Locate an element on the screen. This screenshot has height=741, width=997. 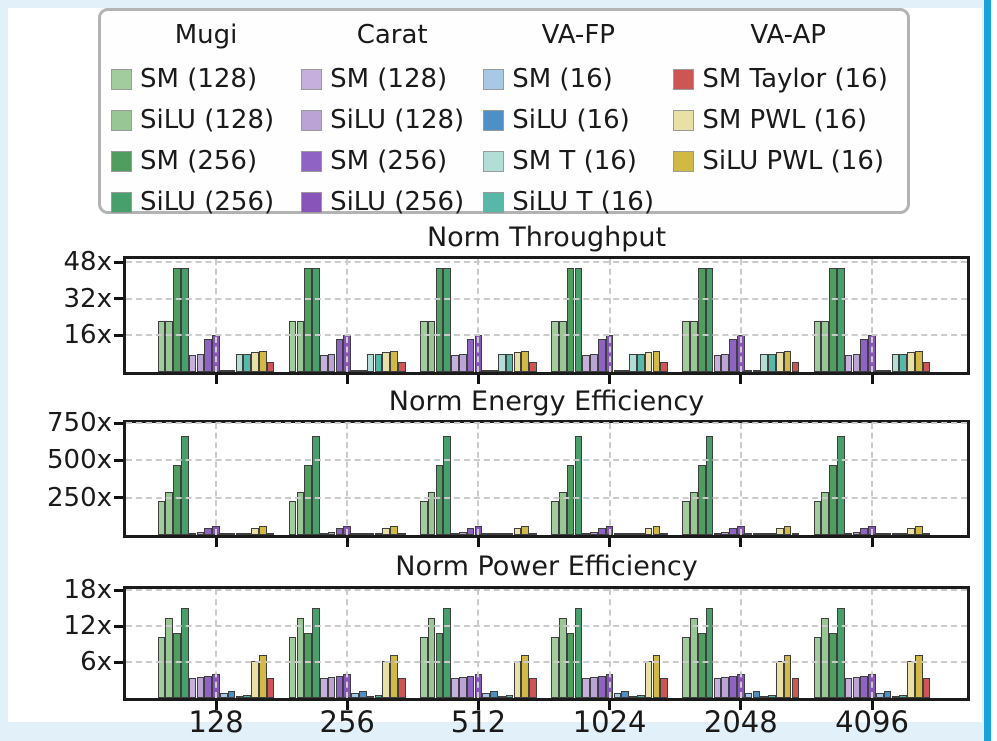
legend-group-header: VA-AP is located at coordinates (788, 35).